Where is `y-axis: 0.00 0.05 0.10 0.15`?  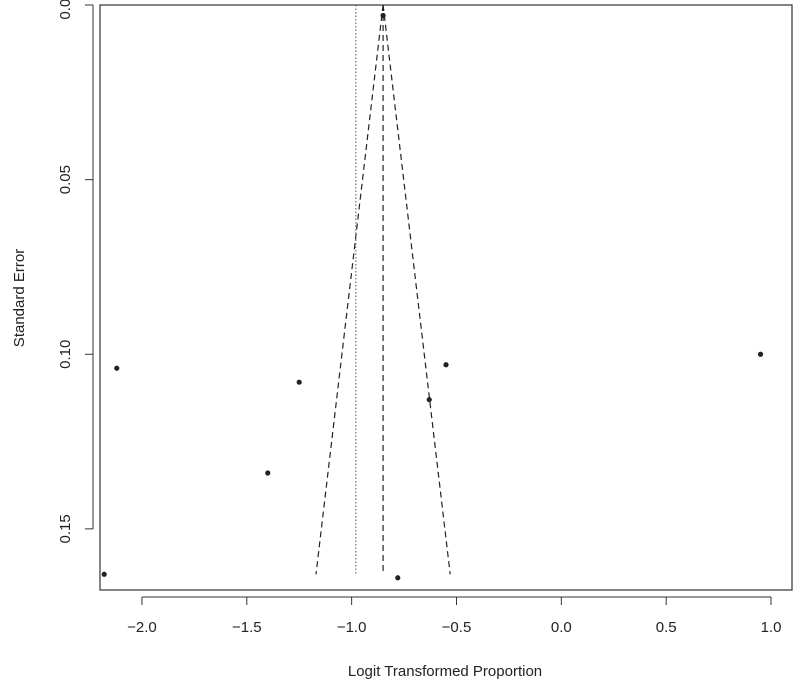
y-axis: 0.00 0.05 0.10 0.15 is located at coordinates (75, 271).